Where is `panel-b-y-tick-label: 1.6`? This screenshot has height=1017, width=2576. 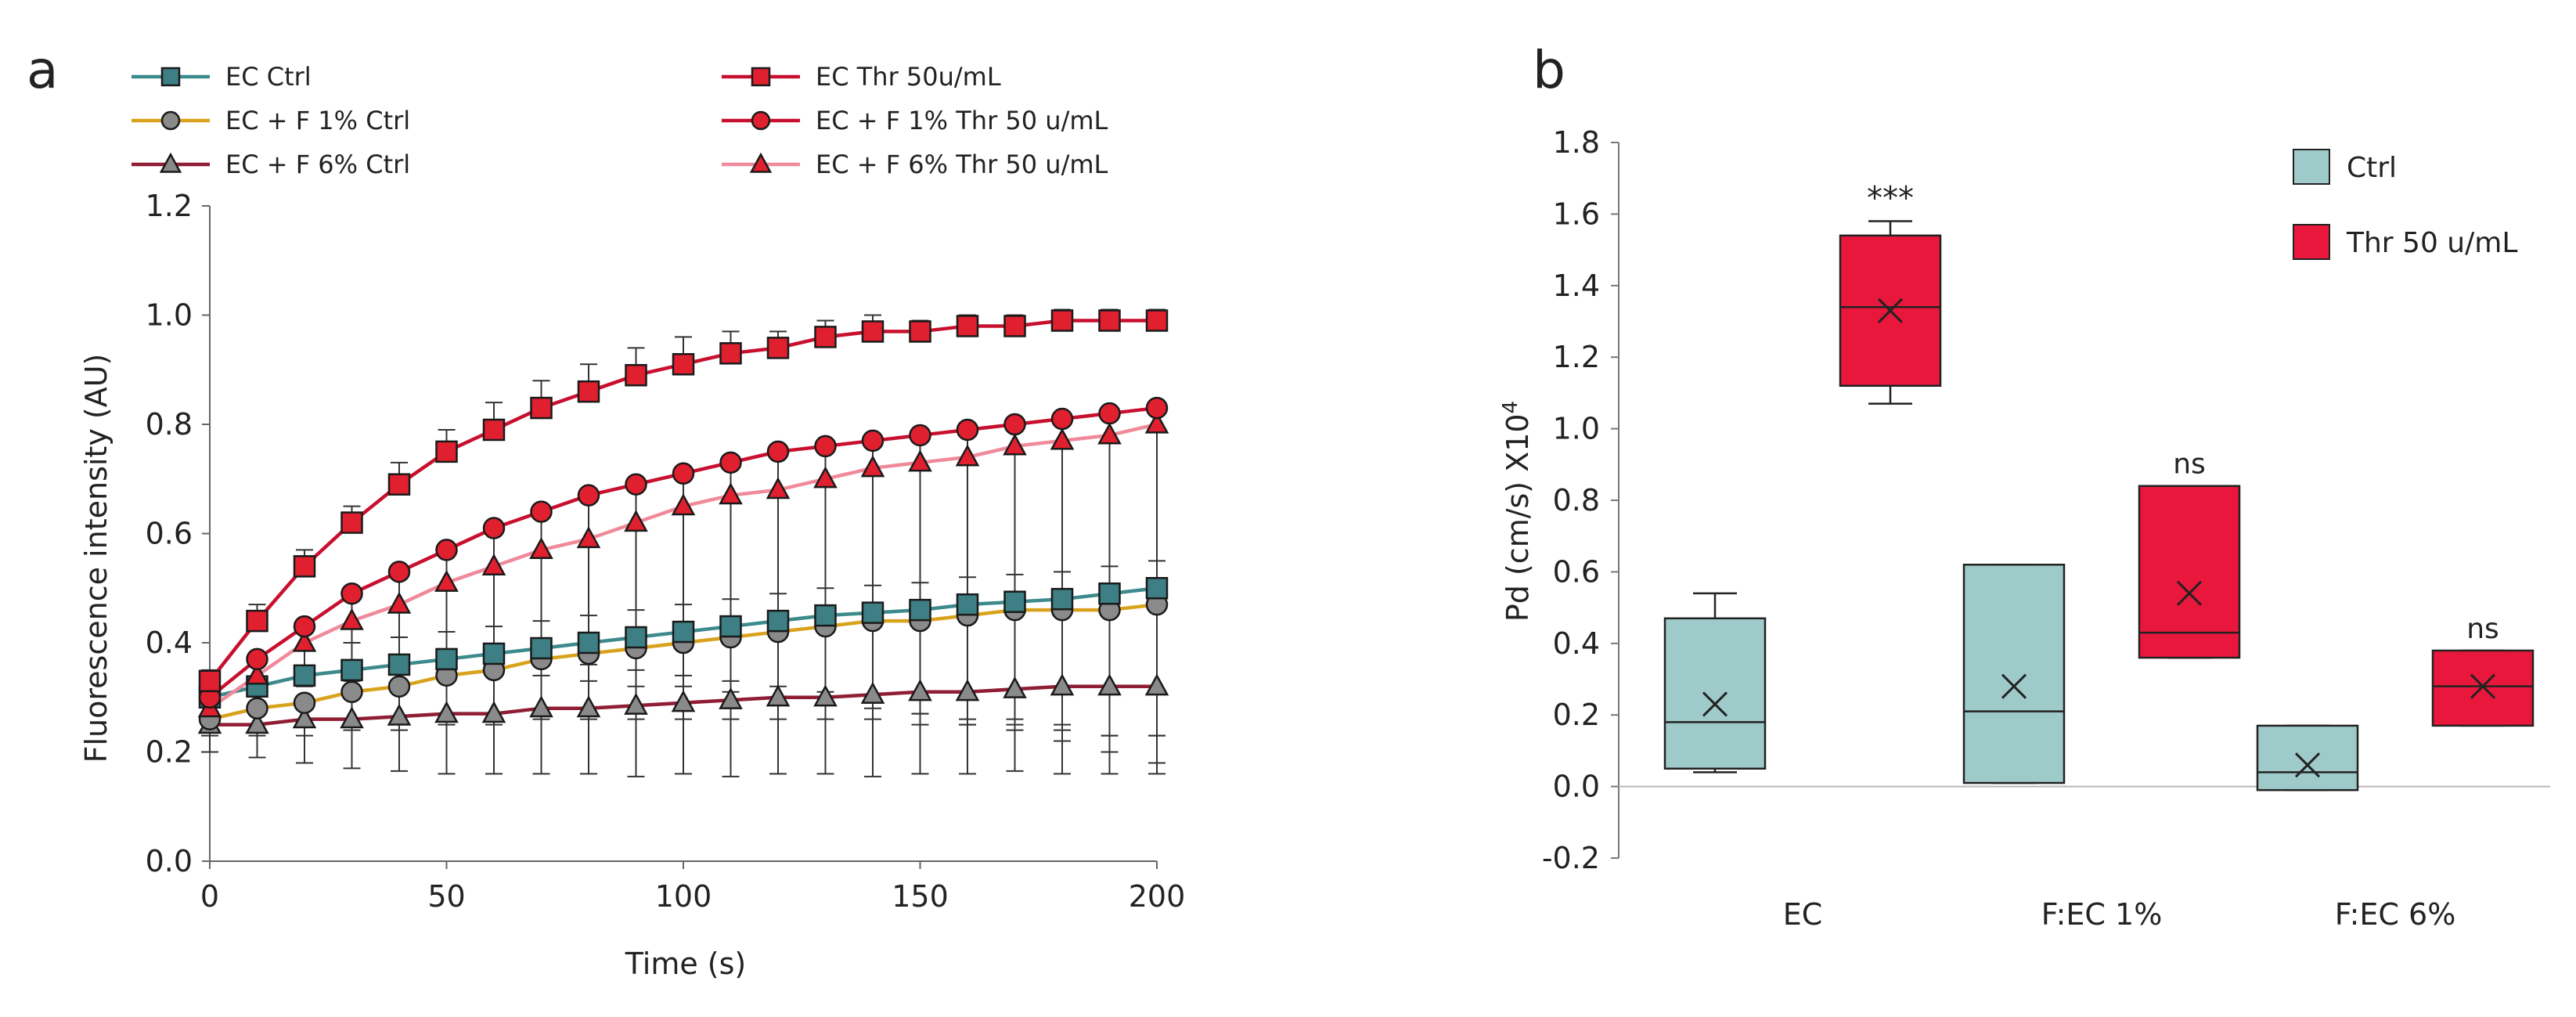 panel-b-y-tick-label: 1.6 is located at coordinates (1576, 214).